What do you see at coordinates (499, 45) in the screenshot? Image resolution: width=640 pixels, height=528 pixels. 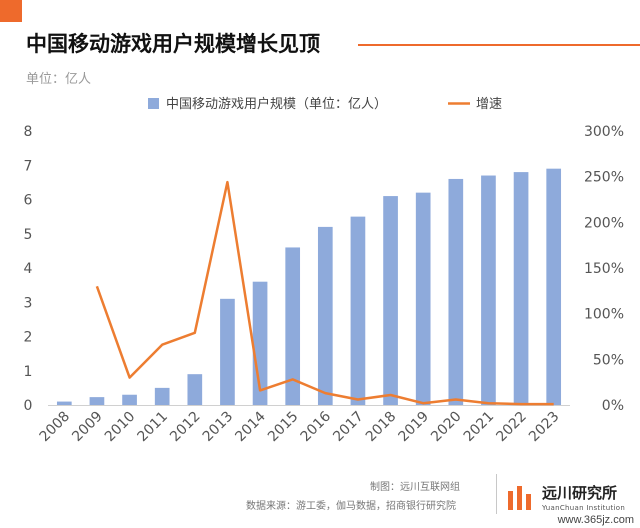 I see `title-rule` at bounding box center [499, 45].